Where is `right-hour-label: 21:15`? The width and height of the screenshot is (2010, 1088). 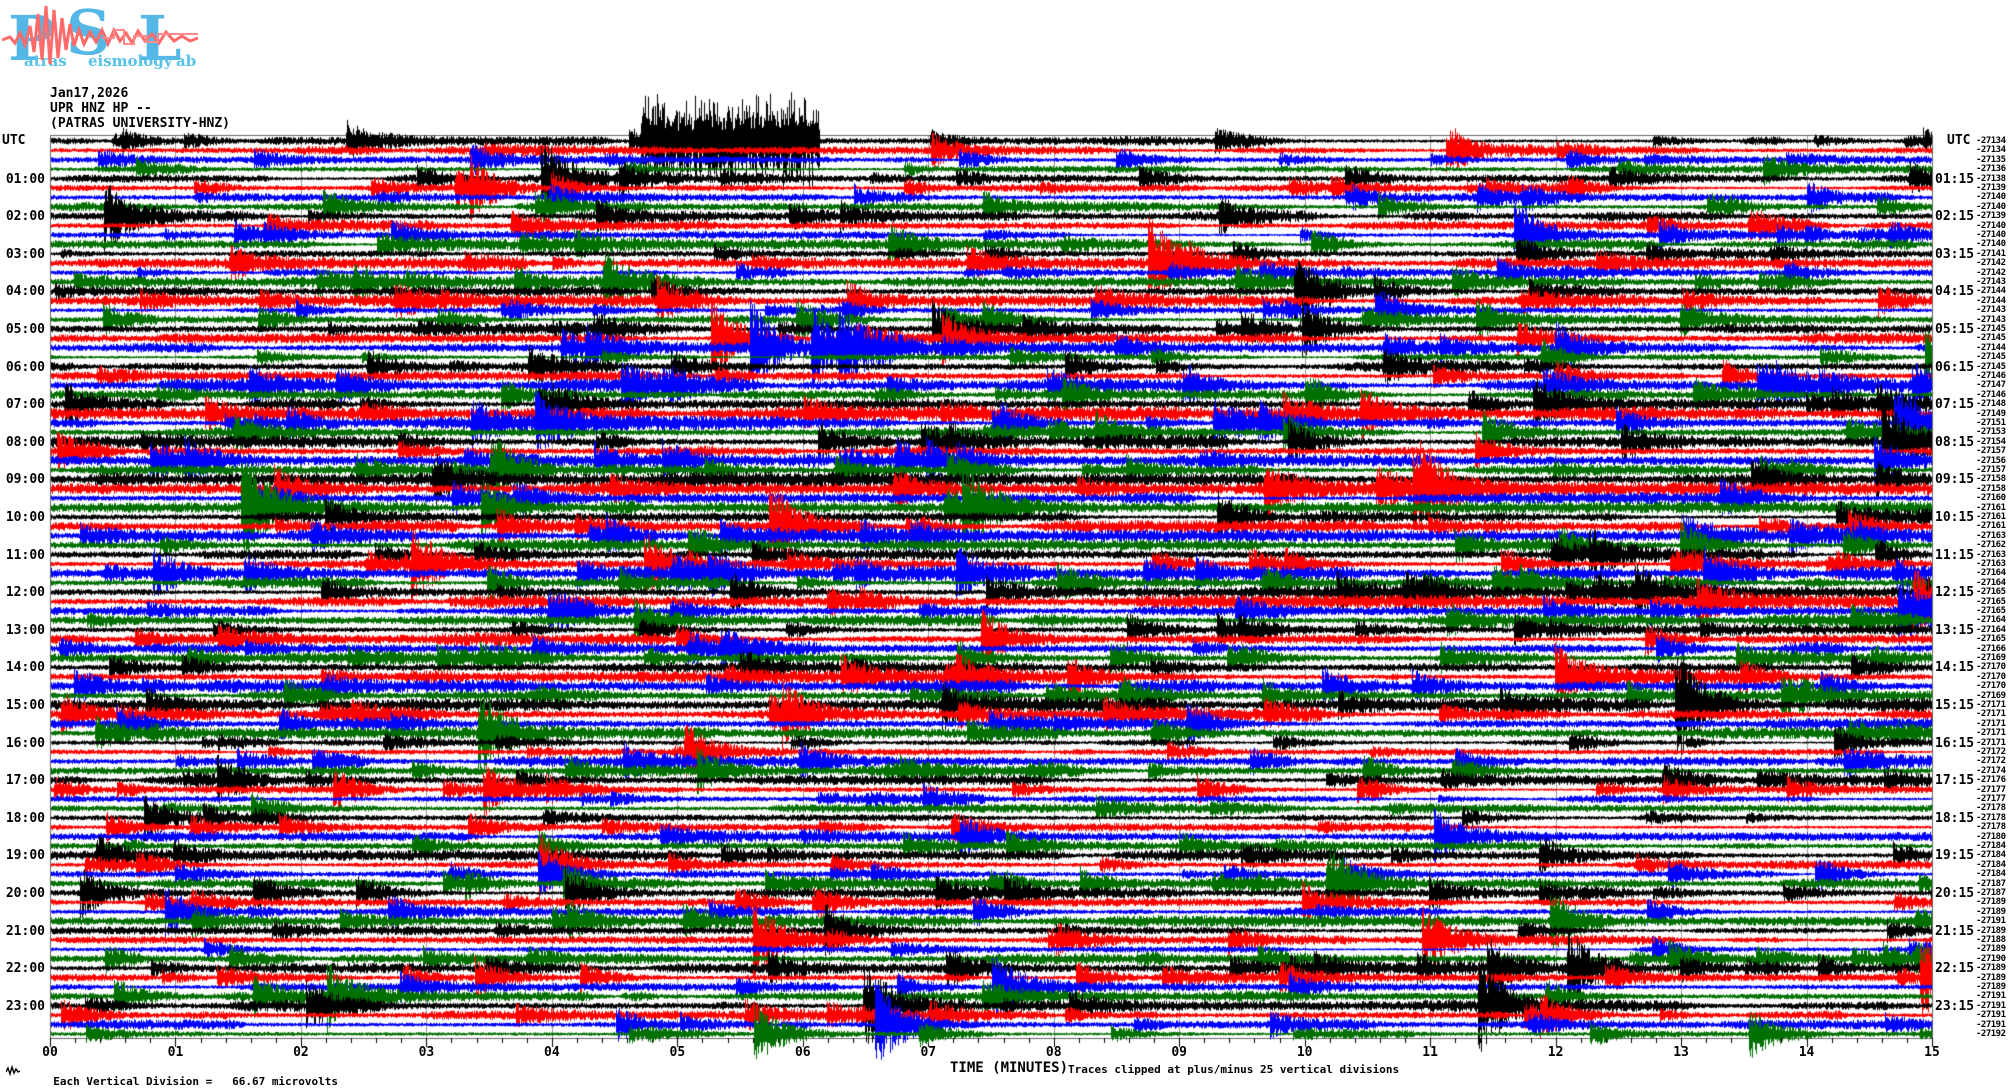
right-hour-label: 21:15 is located at coordinates (1955, 931).